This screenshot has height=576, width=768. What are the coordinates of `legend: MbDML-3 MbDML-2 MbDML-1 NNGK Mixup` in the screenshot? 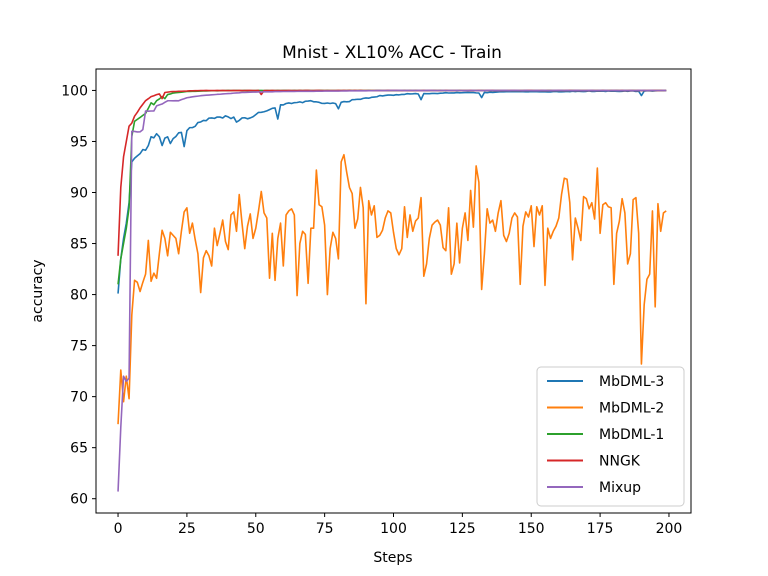 It's located at (610, 436).